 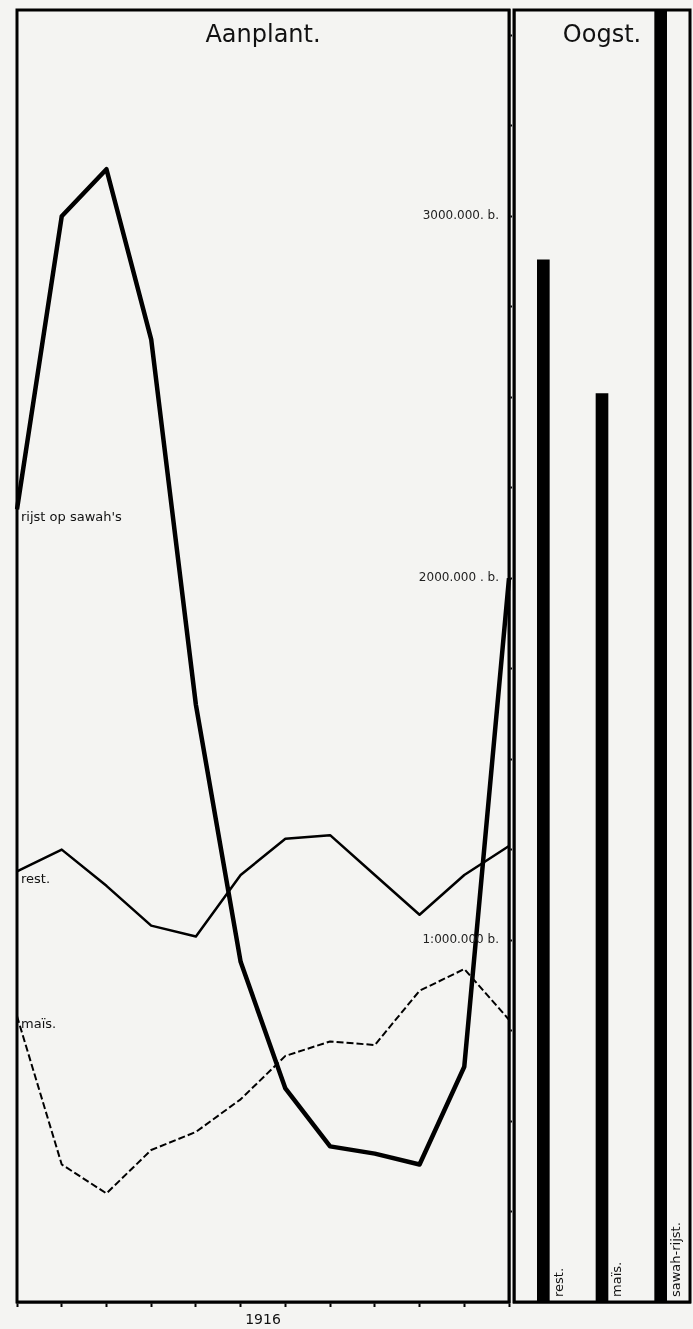 What do you see at coordinates (676, 1259) in the screenshot?
I see `x-tick-label: sawah-rijst.` at bounding box center [676, 1259].